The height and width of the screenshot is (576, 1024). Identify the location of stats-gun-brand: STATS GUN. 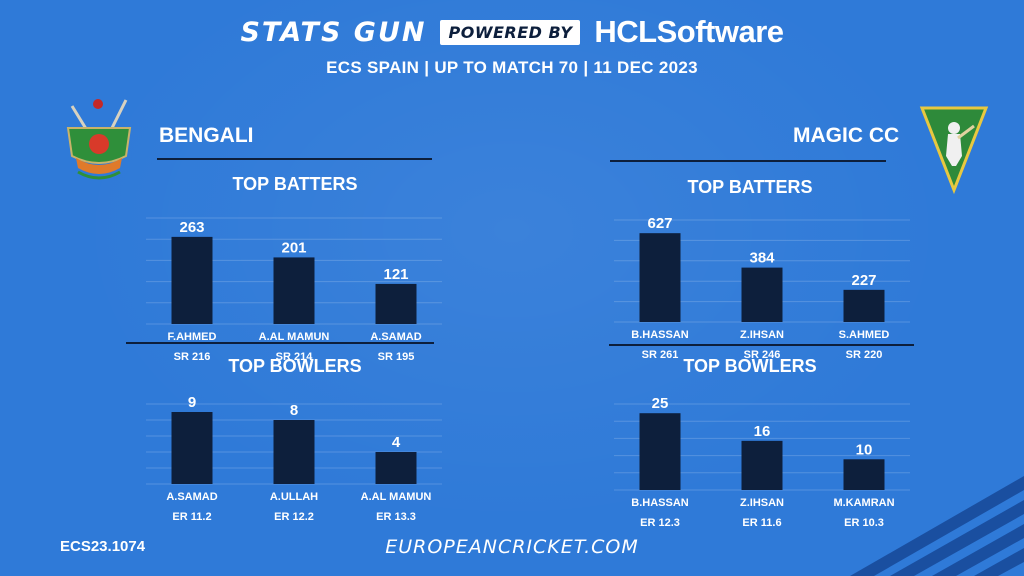
(333, 32).